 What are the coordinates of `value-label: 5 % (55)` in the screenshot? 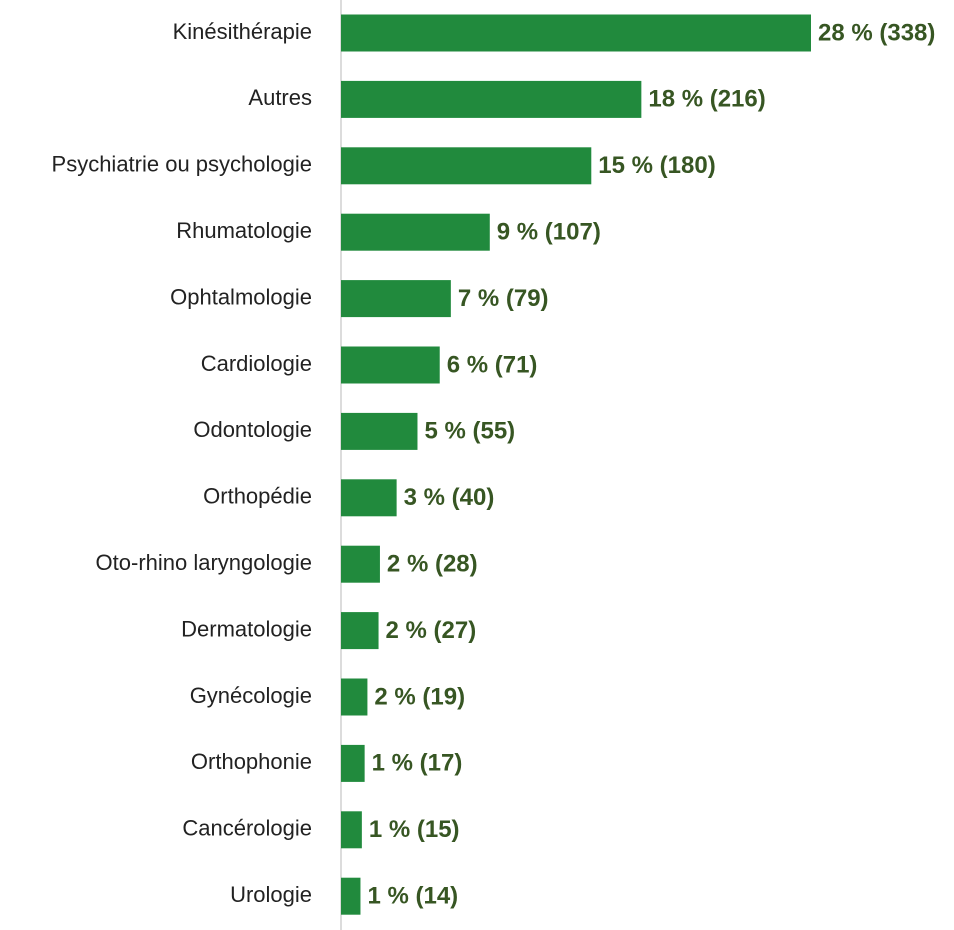 It's located at (469, 431).